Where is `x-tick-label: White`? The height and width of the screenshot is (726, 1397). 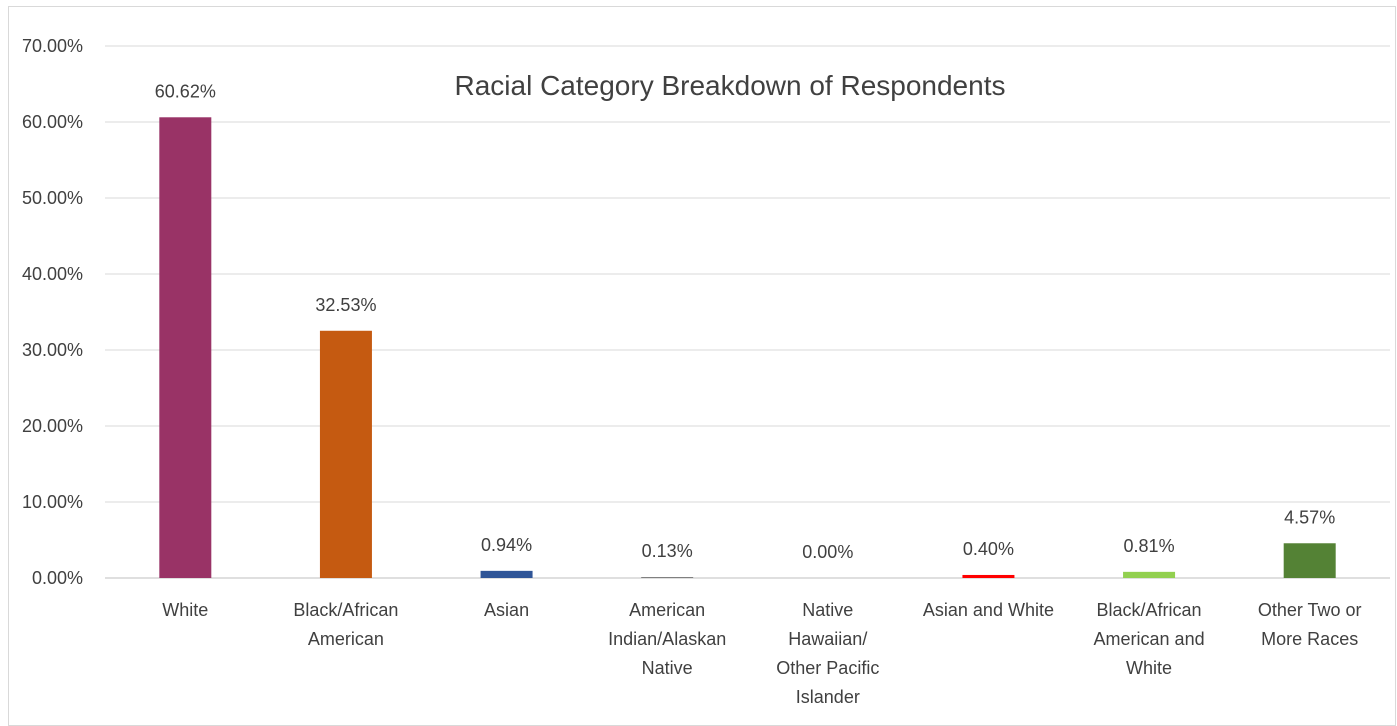 x-tick-label: White is located at coordinates (185, 610).